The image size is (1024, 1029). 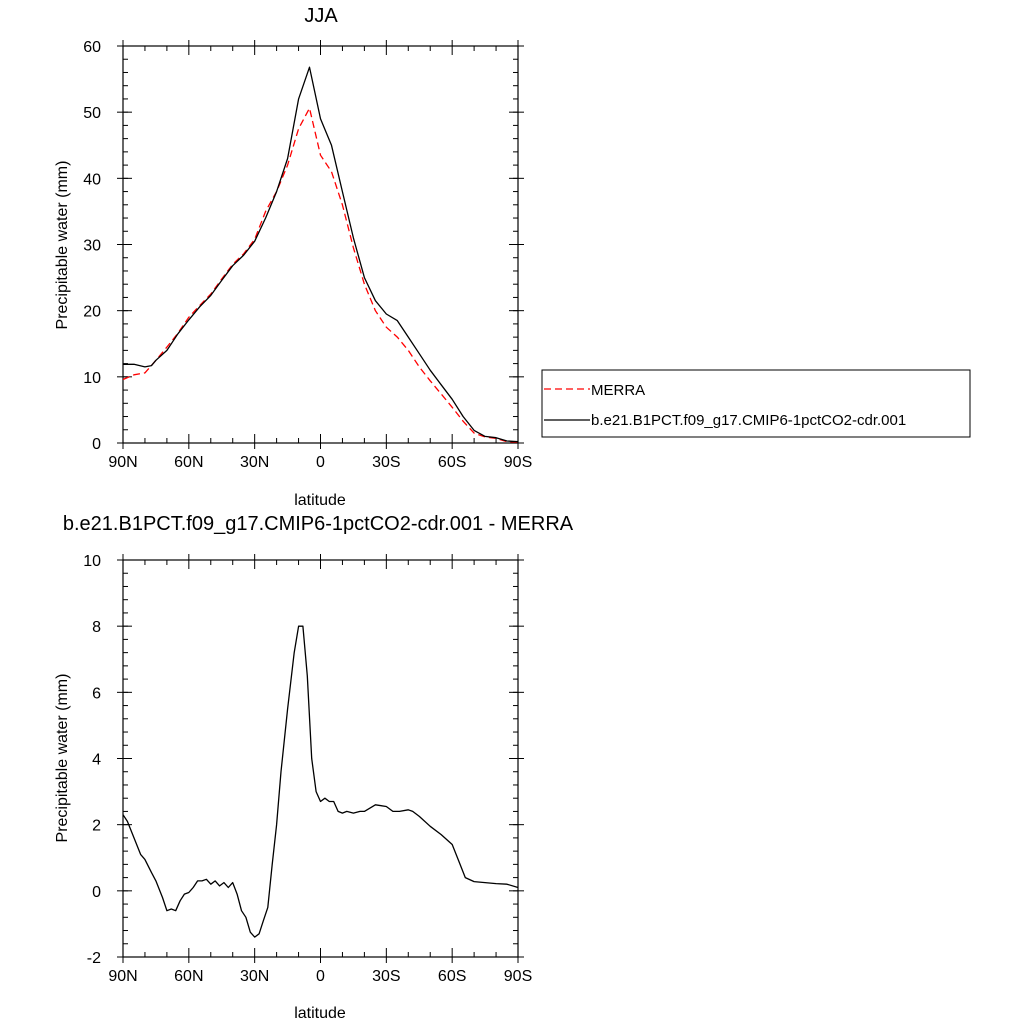 What do you see at coordinates (320, 1013) in the screenshot?
I see `bottom-x-axis-label: latitude` at bounding box center [320, 1013].